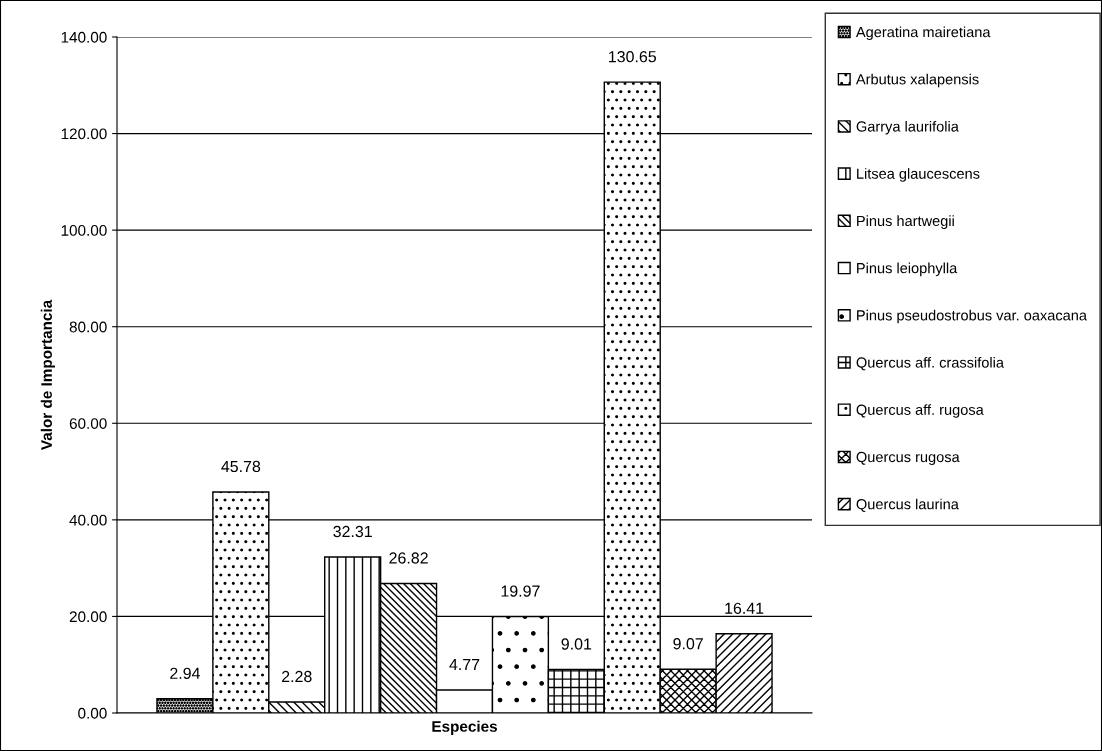 Image resolution: width=1102 pixels, height=751 pixels. I want to click on legend-label: Quercus aff. rugosa, so click(920, 411).